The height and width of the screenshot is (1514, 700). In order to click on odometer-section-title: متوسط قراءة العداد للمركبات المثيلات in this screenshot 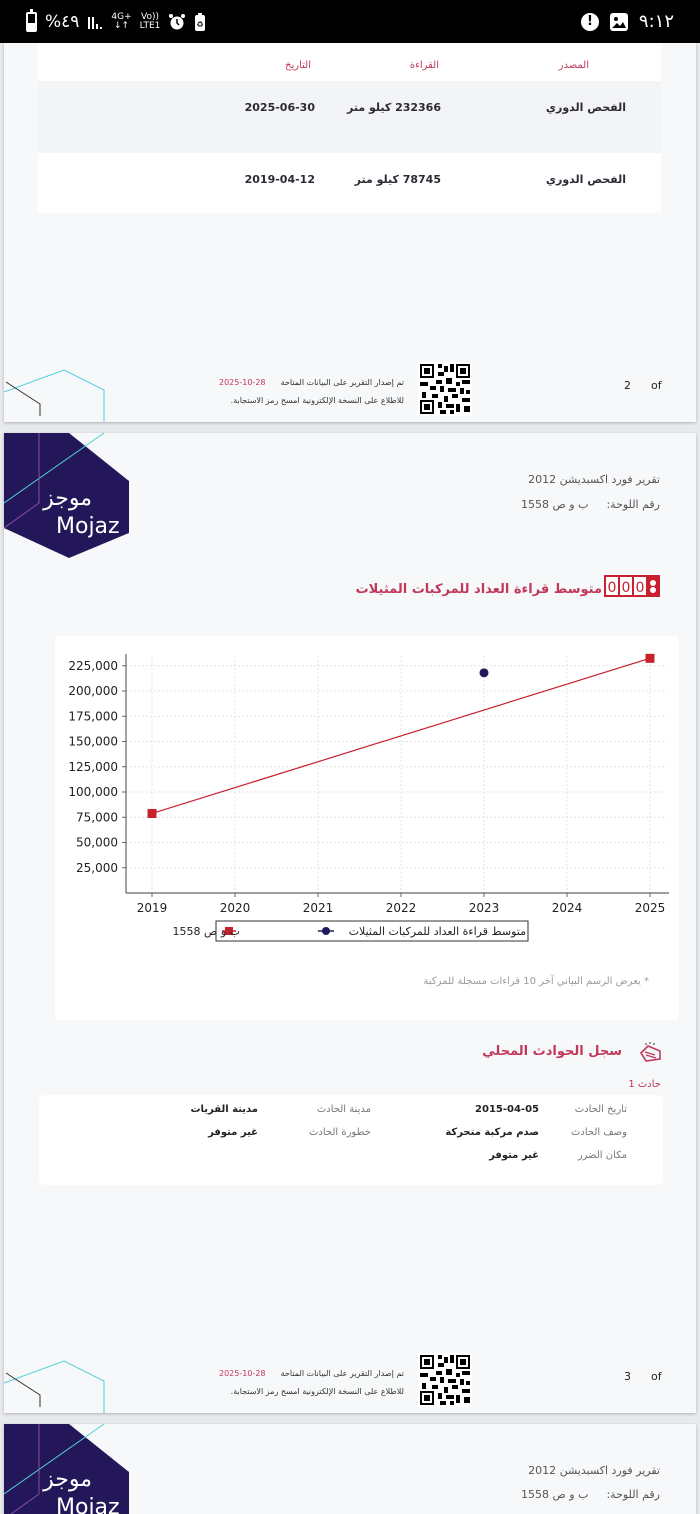, I will do `click(478, 589)`.